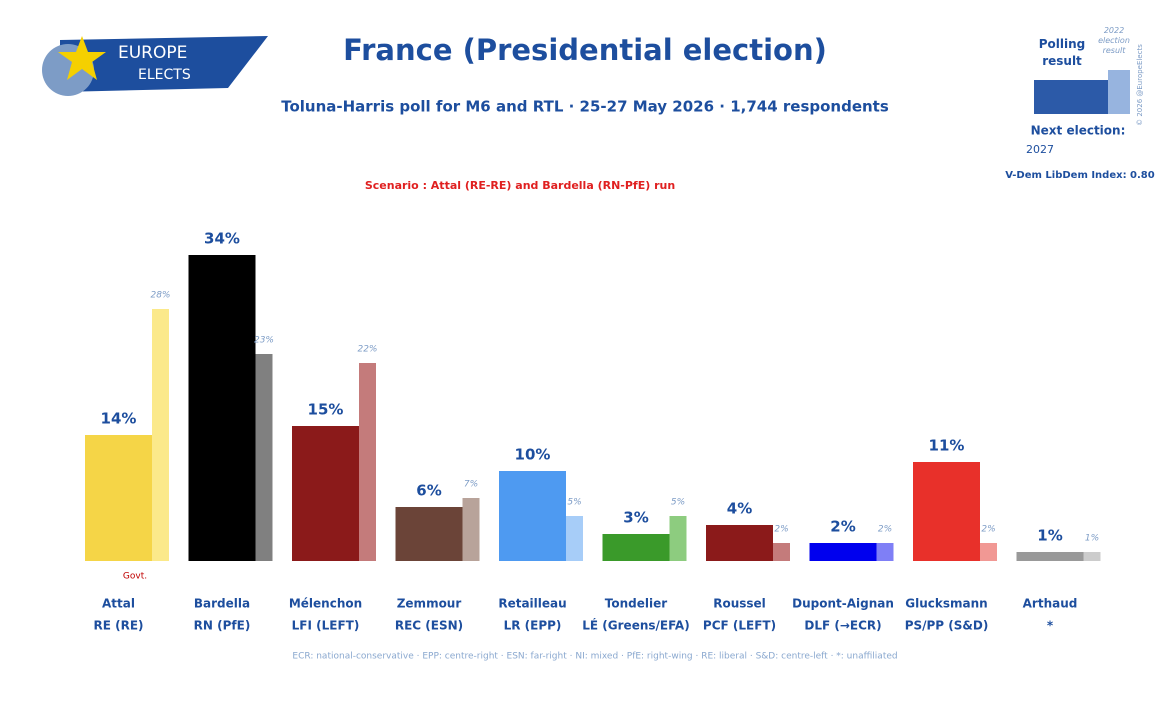  What do you see at coordinates (585, 50) in the screenshot?
I see `chart-title: France (Presidential election)` at bounding box center [585, 50].